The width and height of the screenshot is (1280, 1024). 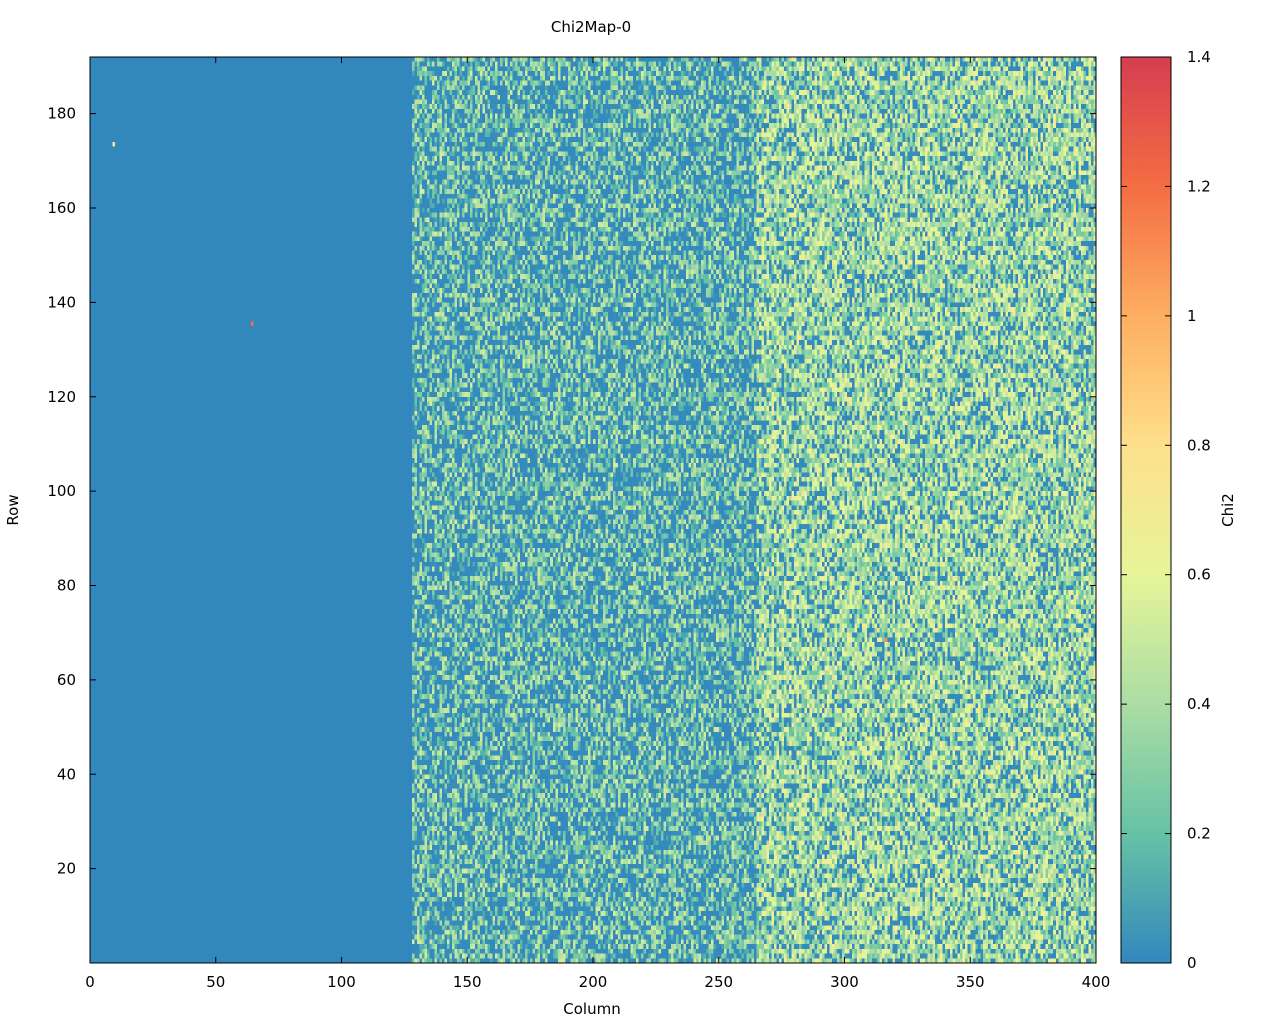 What do you see at coordinates (970, 982) in the screenshot?
I see `x-tick-label: 350` at bounding box center [970, 982].